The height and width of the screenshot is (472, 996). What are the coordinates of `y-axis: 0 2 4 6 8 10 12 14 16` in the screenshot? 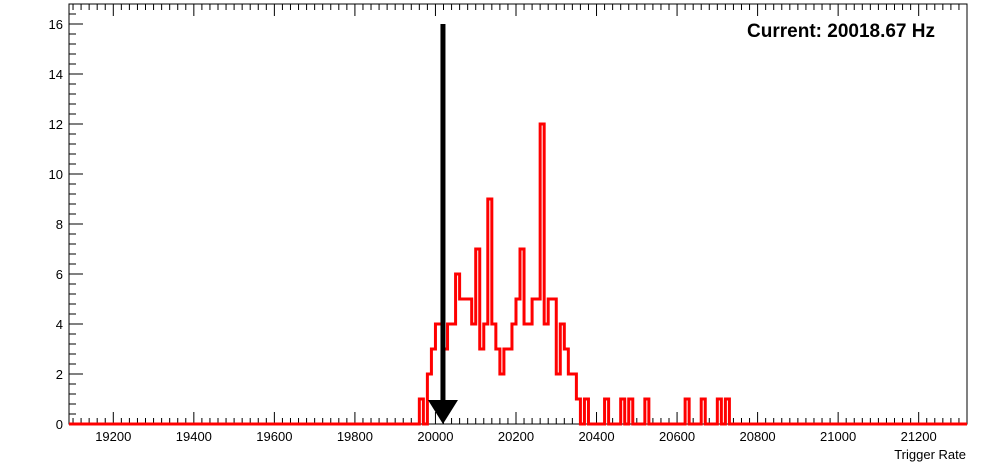 It's located at (66, 222).